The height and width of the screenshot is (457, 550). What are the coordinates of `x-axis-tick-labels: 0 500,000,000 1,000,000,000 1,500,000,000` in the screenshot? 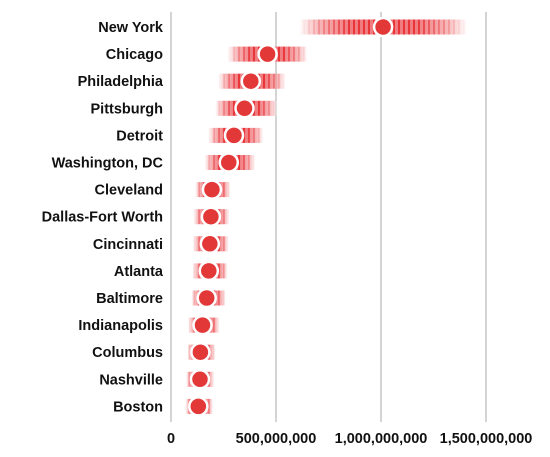 It's located at (349, 439).